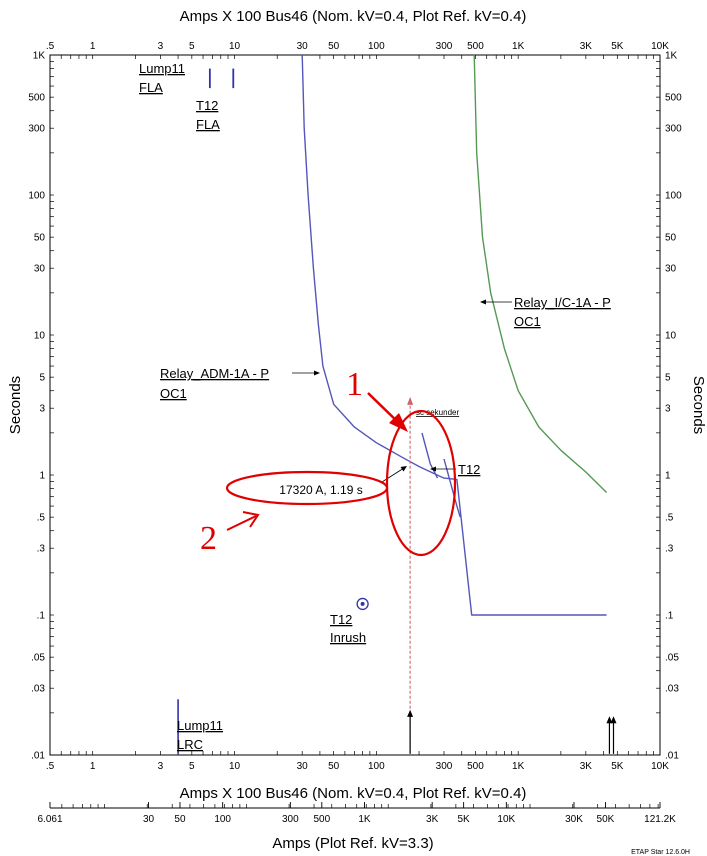 The height and width of the screenshot is (856, 707). I want to click on y-ticks-left: 1K 500 300 100 50 30 10 5 3 1 .5 .3 .1 .05 .03 .01, so click(41, 406).